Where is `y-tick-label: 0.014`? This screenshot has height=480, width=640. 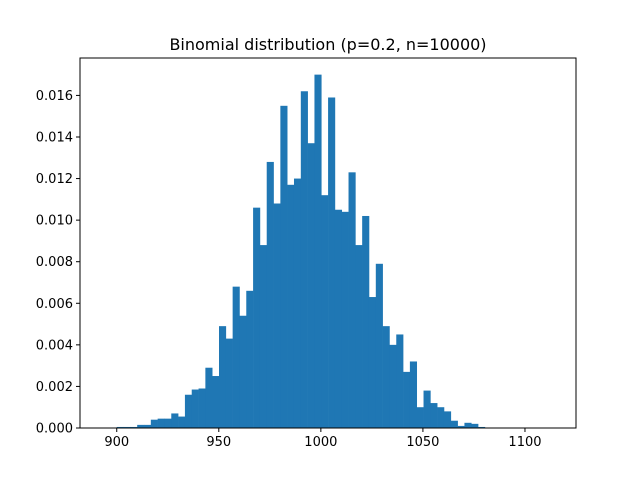
y-tick-label: 0.014 is located at coordinates (54, 137).